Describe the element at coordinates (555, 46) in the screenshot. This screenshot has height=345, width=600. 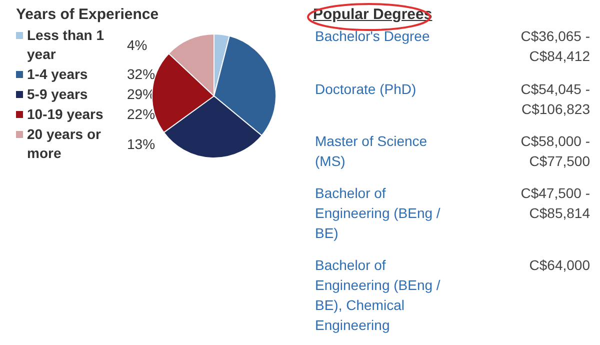
I see `text: C$36,065 - C$84,412` at that location.